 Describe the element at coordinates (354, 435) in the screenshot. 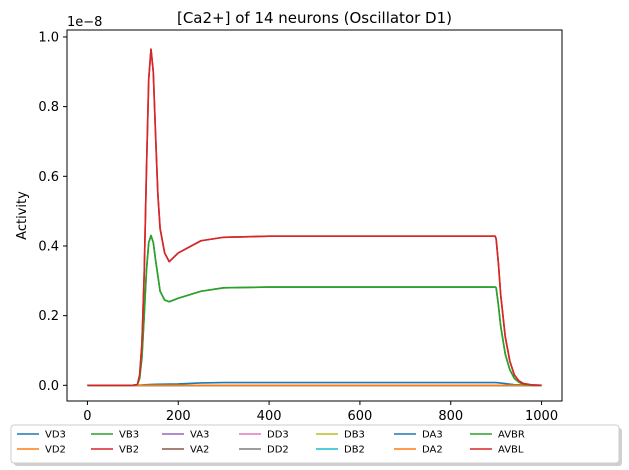

I see `legend-label: DB3` at that location.